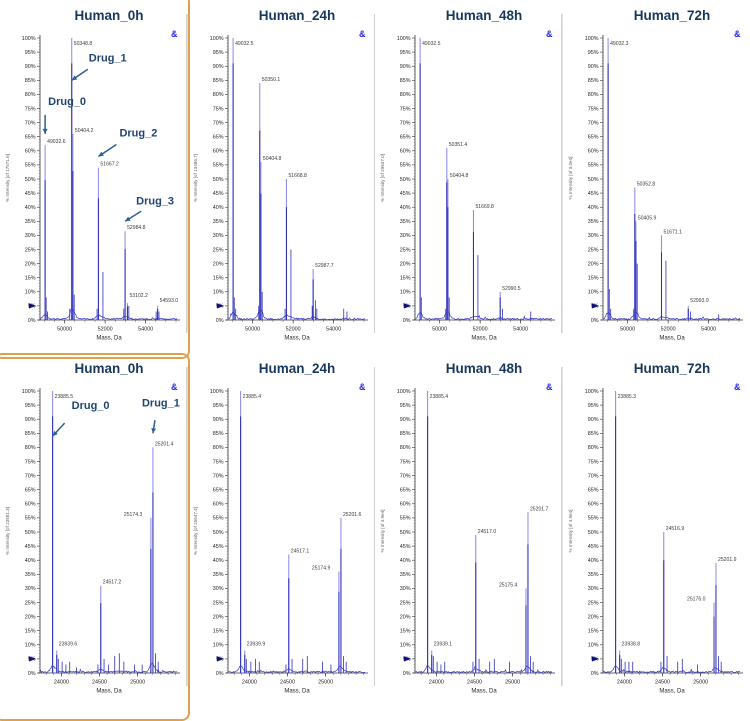  What do you see at coordinates (255, 644) in the screenshot?
I see `peak-mass-label: 23939.9` at bounding box center [255, 644].